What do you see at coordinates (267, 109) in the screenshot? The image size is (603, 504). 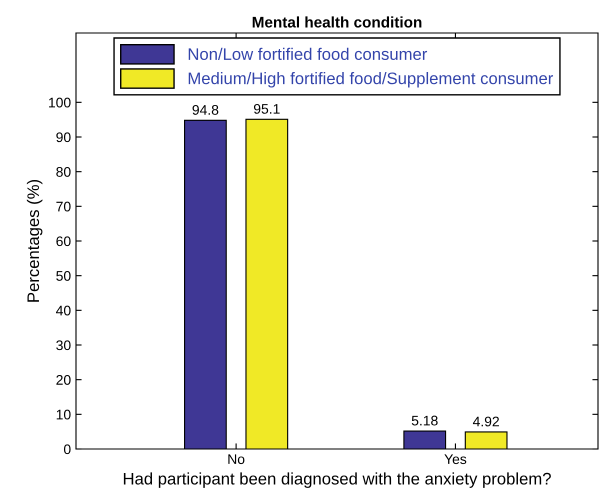 I see `data-label: 95.1` at bounding box center [267, 109].